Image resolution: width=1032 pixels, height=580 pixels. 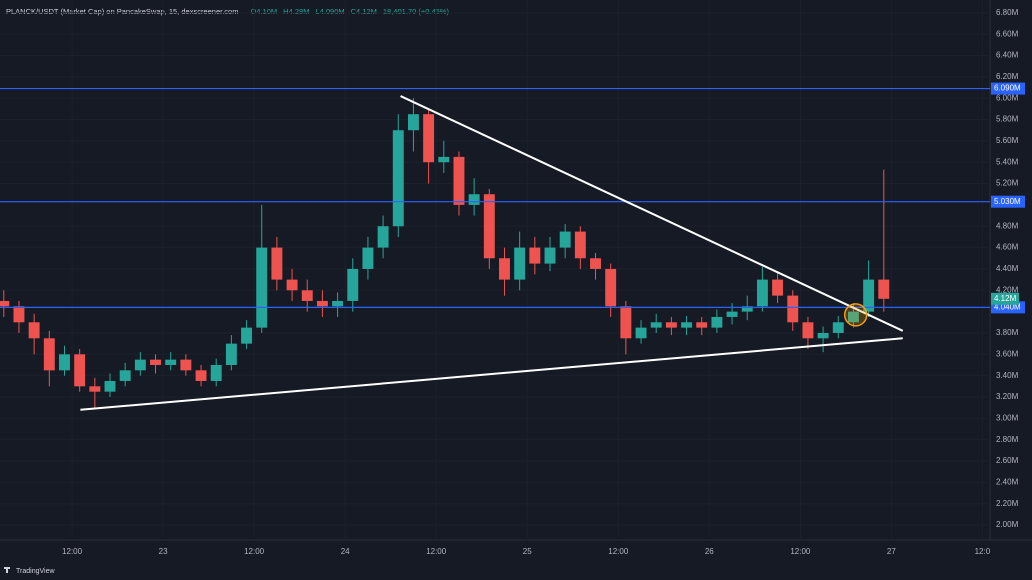 I want to click on level-label: 6.090M, so click(x=1007, y=88).